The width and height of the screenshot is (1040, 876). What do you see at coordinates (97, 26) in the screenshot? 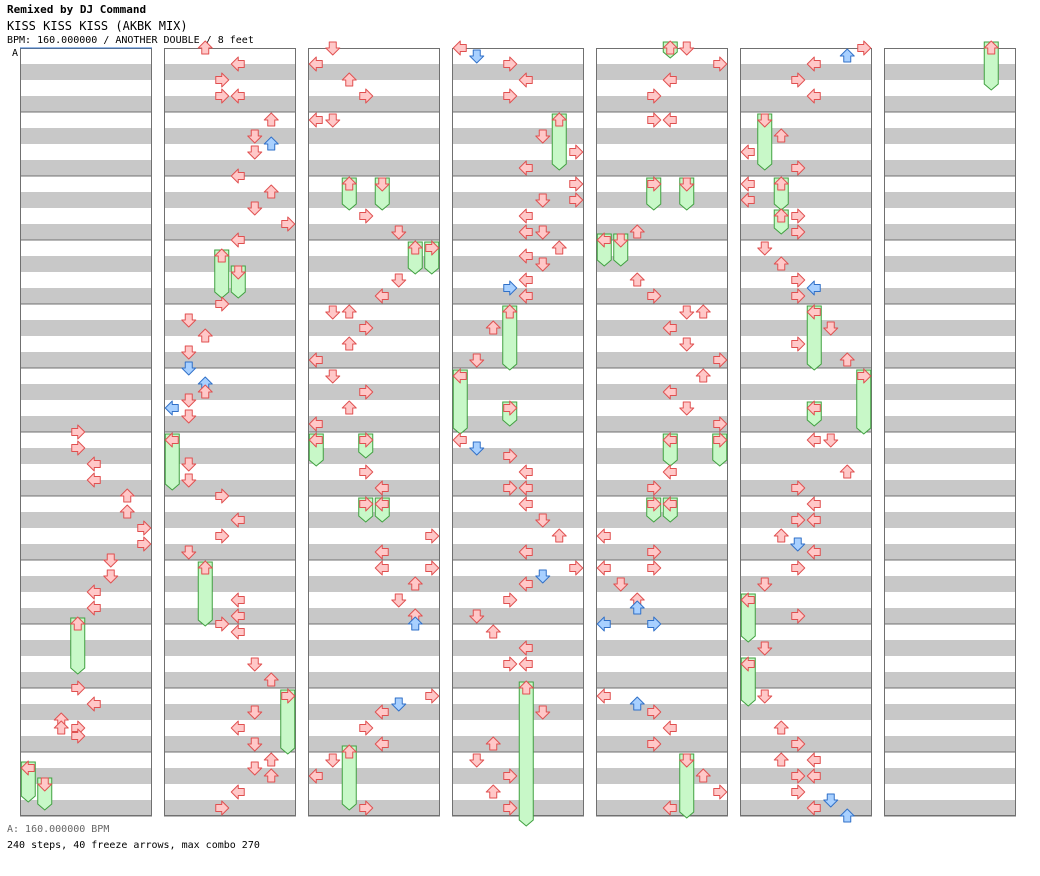
I see `song-title: KISS KISS KISS (AKBK MIX)` at bounding box center [97, 26].